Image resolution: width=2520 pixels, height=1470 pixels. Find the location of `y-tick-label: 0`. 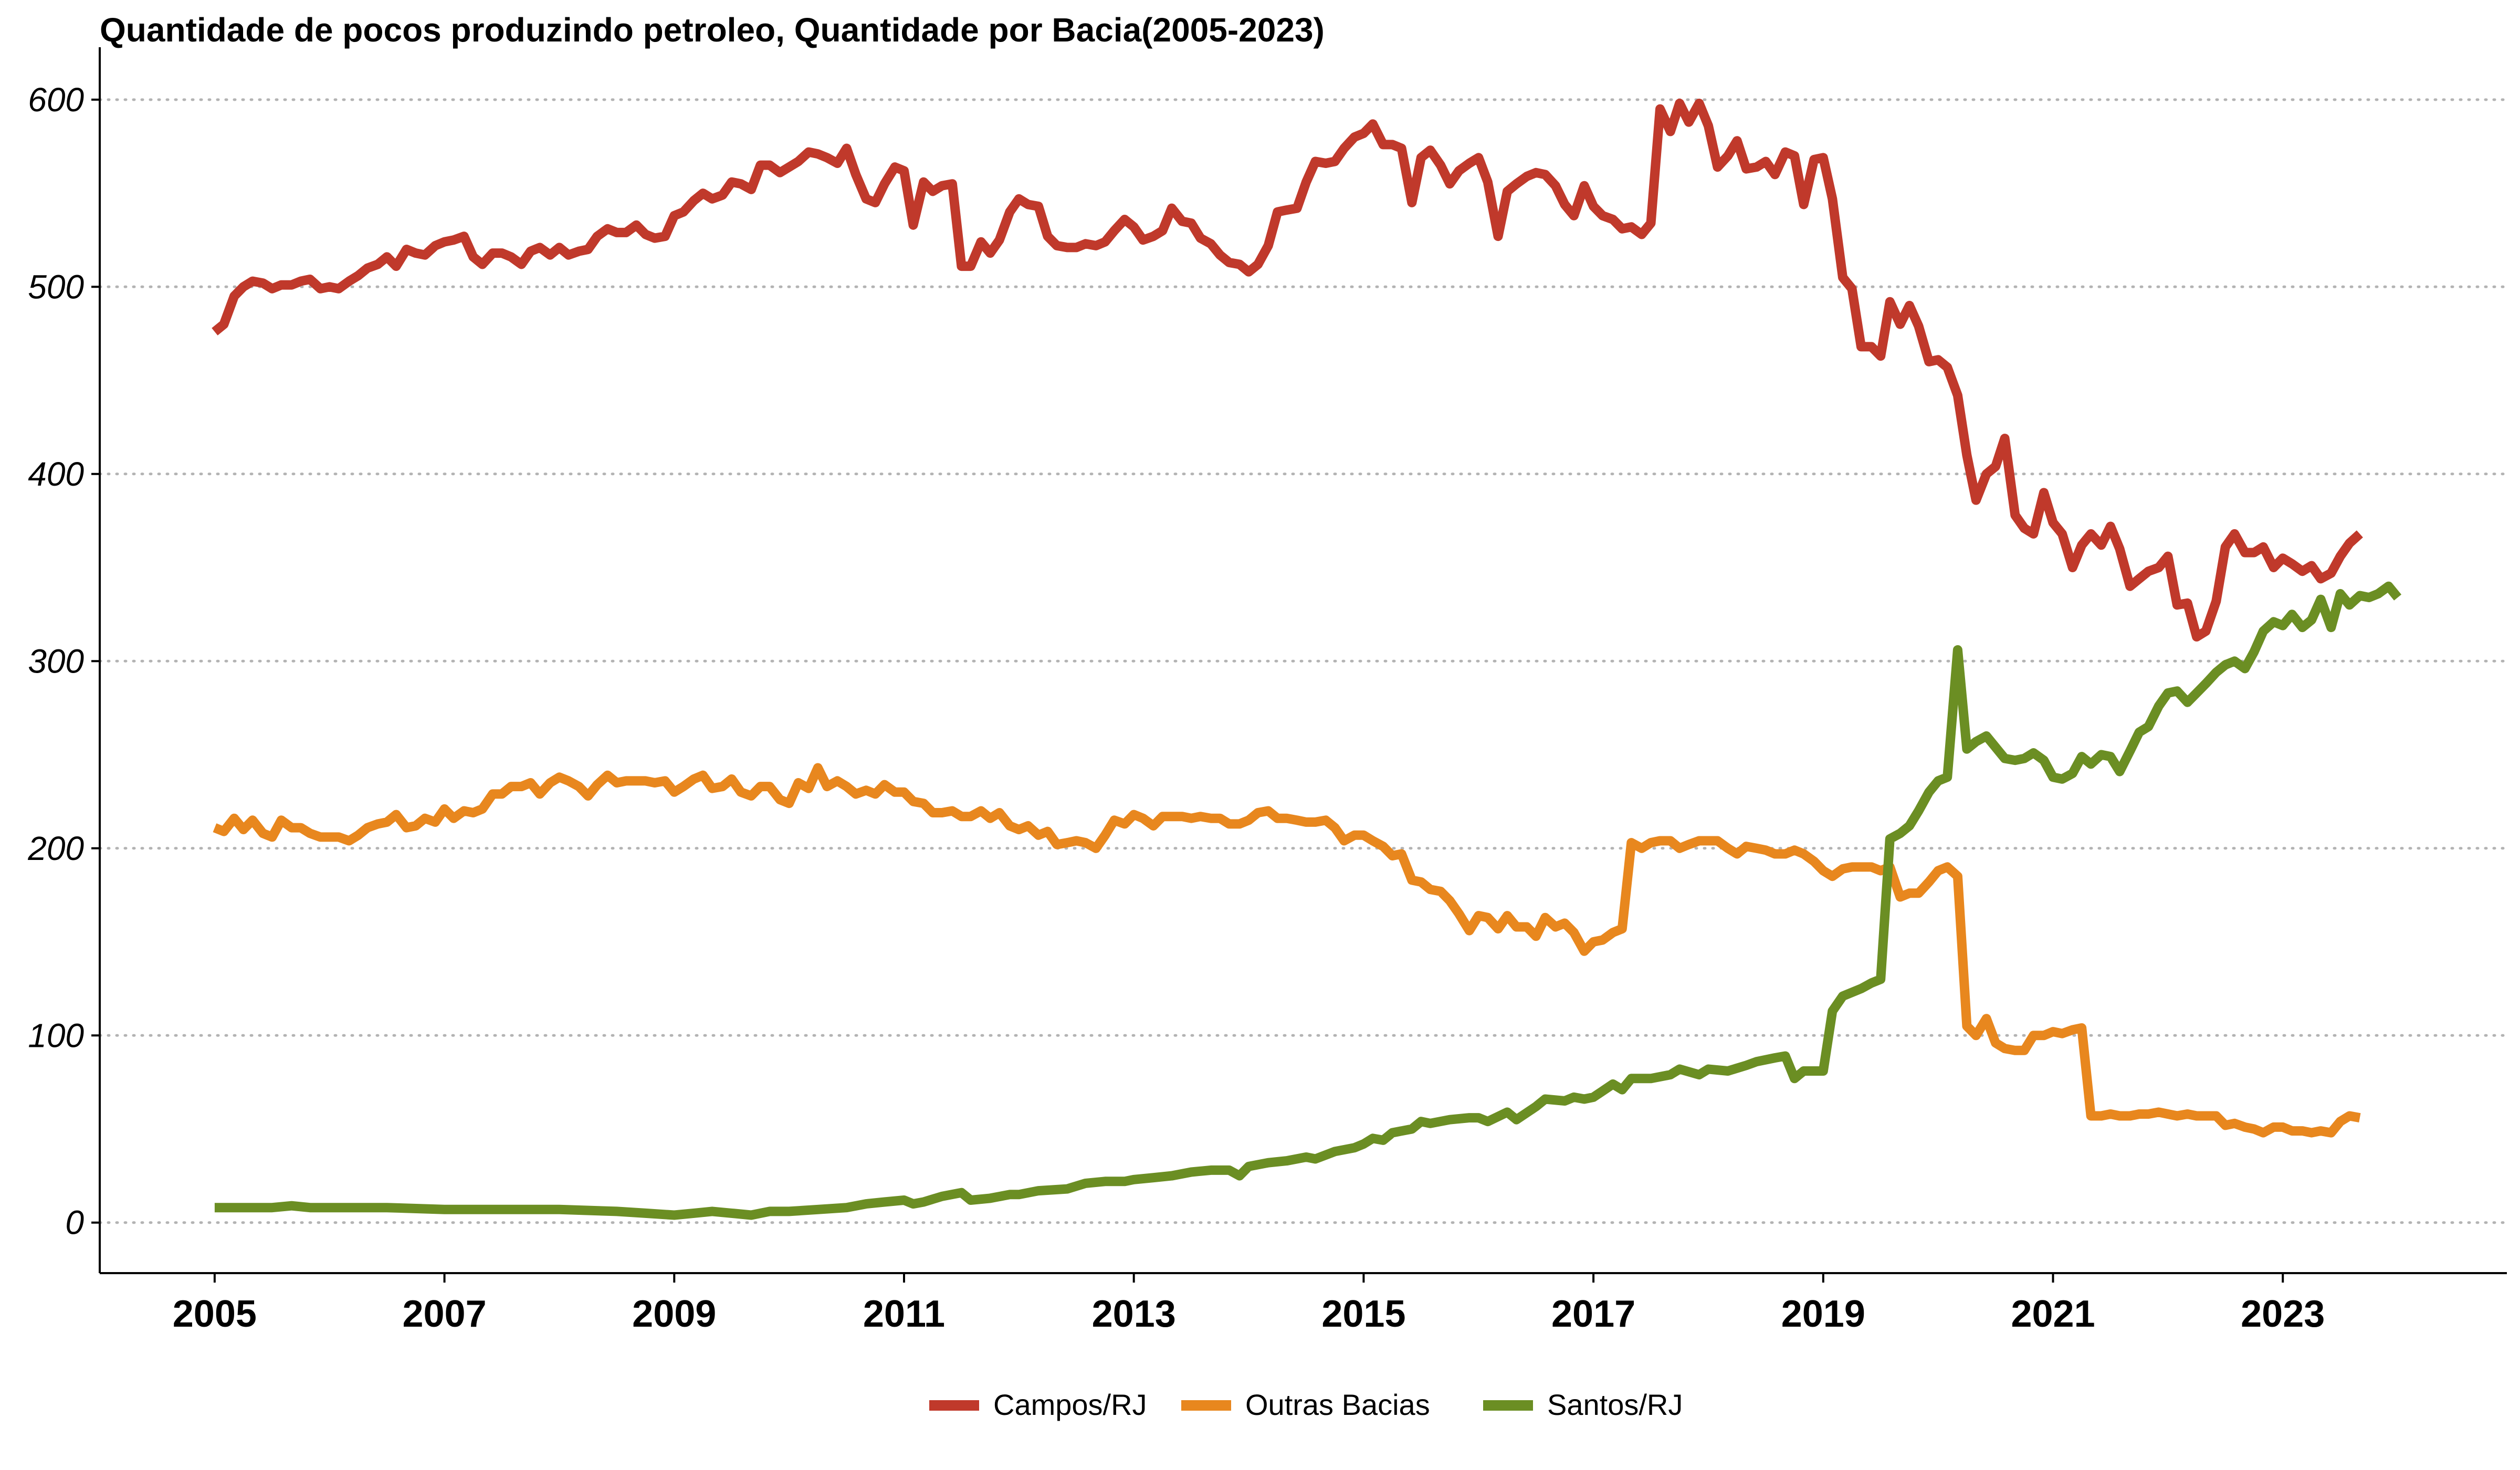

y-tick-label: 0 is located at coordinates (74, 1223).